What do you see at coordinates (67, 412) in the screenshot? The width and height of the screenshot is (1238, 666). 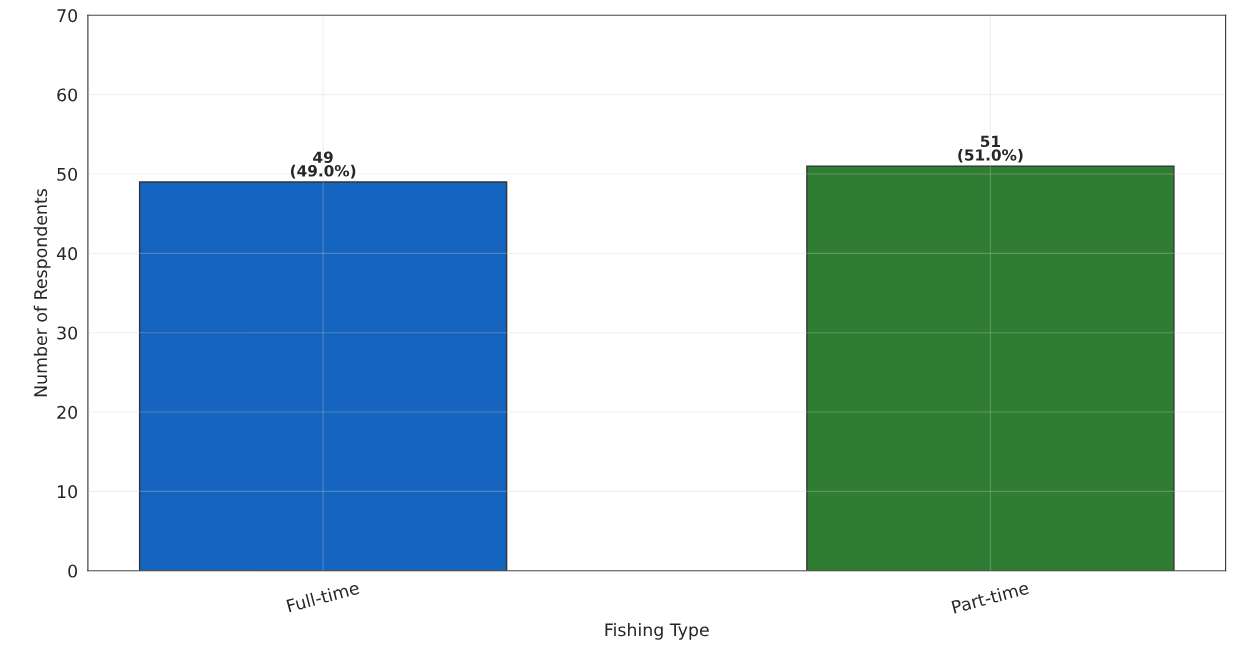 I see `y-tick-label: 20` at bounding box center [67, 412].